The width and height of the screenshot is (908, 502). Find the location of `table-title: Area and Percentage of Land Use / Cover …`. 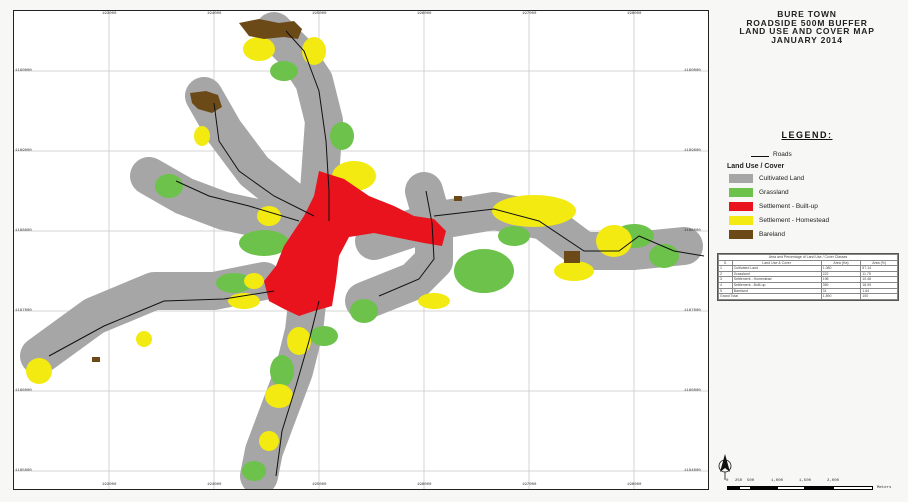

table-title: Area and Percentage of Land Use / Cover … is located at coordinates (808, 257).